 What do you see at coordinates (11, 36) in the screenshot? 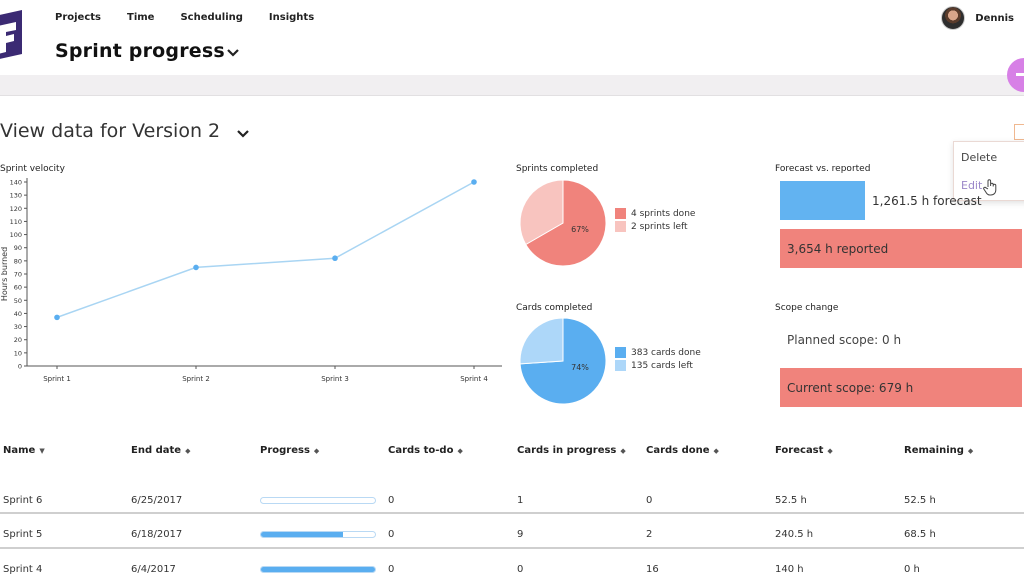
I see `app-logo` at bounding box center [11, 36].